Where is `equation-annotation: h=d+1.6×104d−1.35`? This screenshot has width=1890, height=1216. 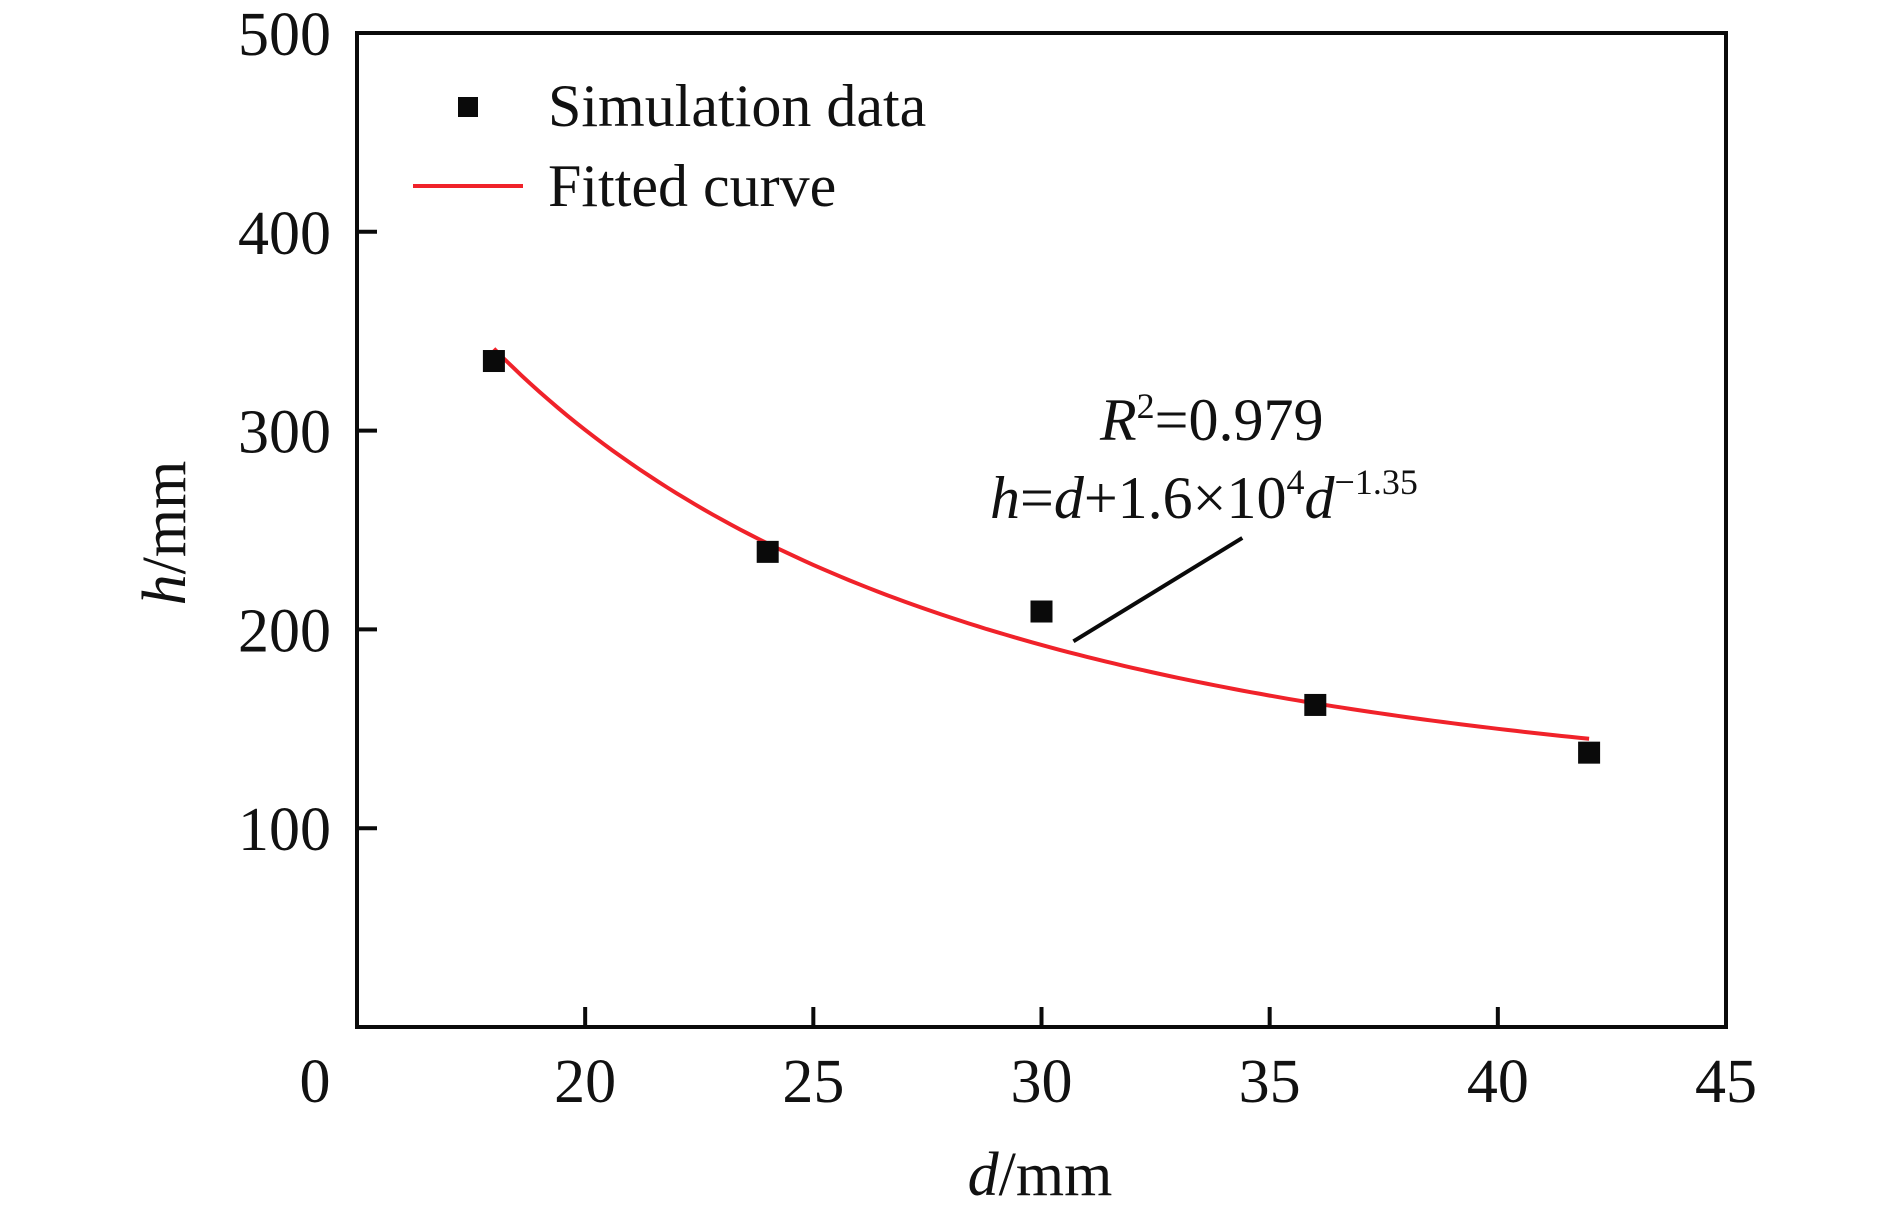 equation-annotation: h=d+1.6×104d−1.35 is located at coordinates (1204, 496).